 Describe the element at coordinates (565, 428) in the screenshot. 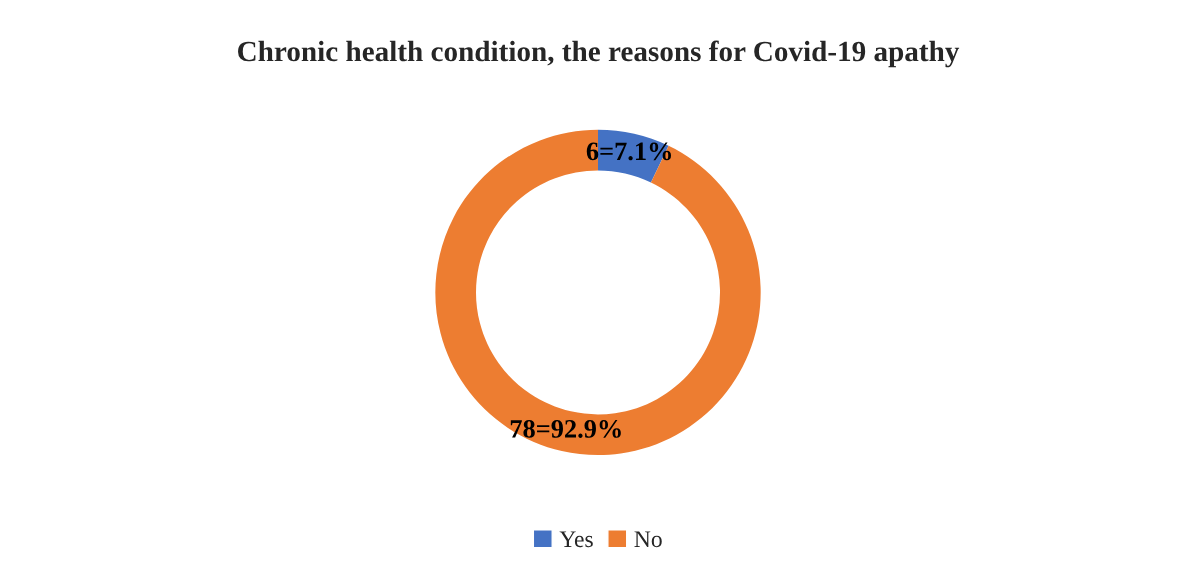

I see `data-label: 78=92.9%` at that location.